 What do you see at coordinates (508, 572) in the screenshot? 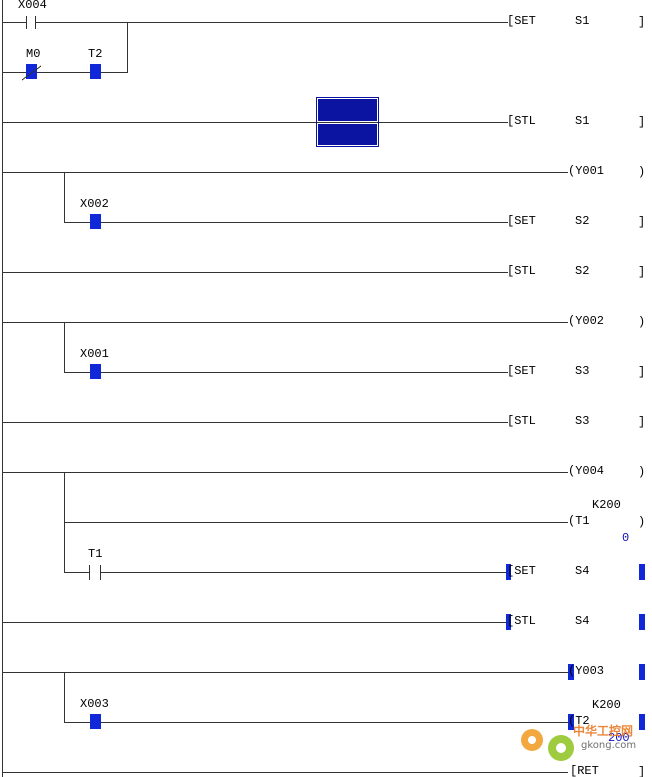
I see `set-s4-active-marker` at bounding box center [508, 572].